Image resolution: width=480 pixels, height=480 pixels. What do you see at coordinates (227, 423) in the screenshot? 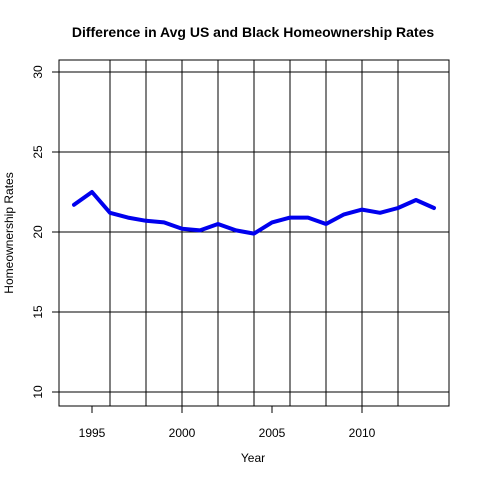
I see `x-axis: 1995 2000 2005 2010` at bounding box center [227, 423].